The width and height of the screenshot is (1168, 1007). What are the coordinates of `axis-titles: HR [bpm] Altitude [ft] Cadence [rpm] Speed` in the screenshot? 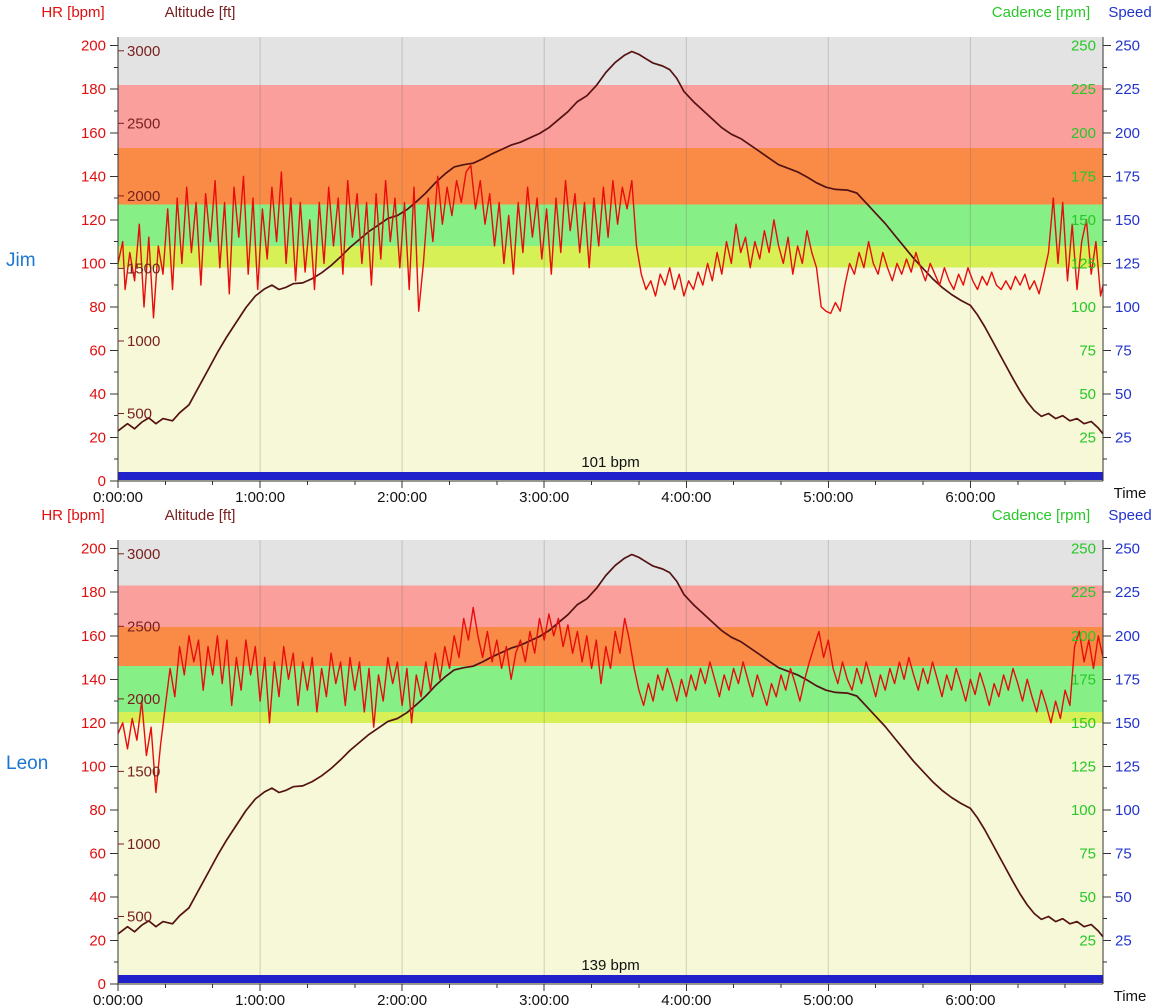 It's located at (596, 12).